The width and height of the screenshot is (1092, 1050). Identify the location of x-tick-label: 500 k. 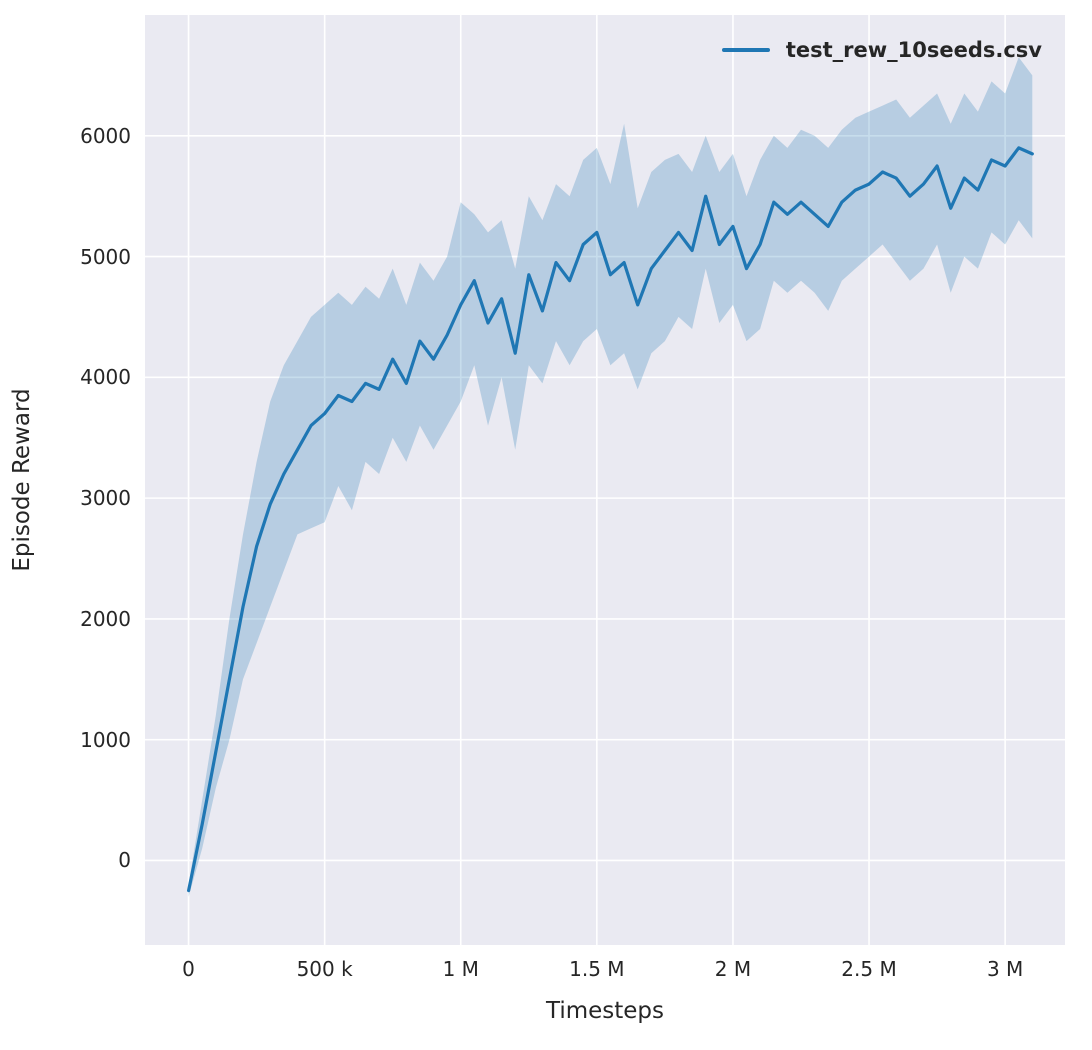
(324, 969).